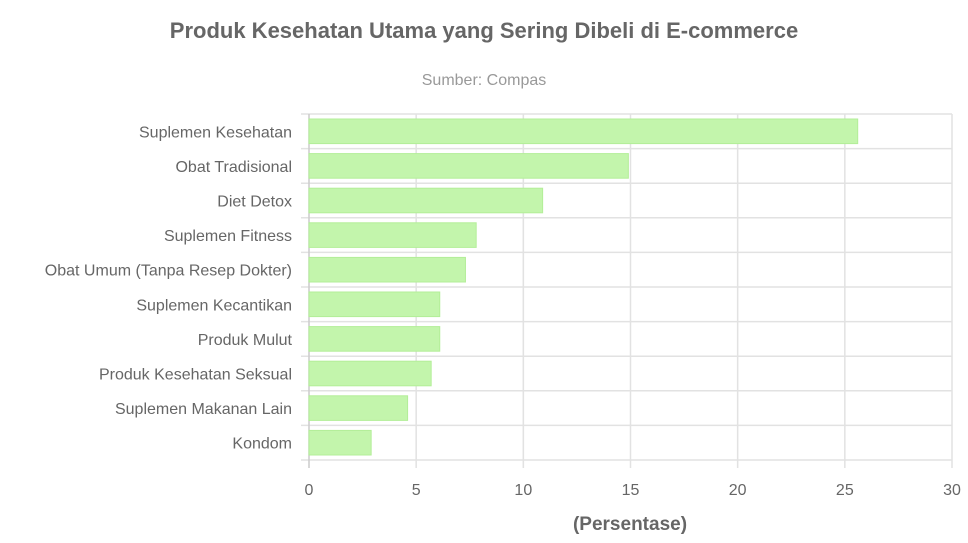  What do you see at coordinates (845, 490) in the screenshot?
I see `x-tick-label: 25` at bounding box center [845, 490].